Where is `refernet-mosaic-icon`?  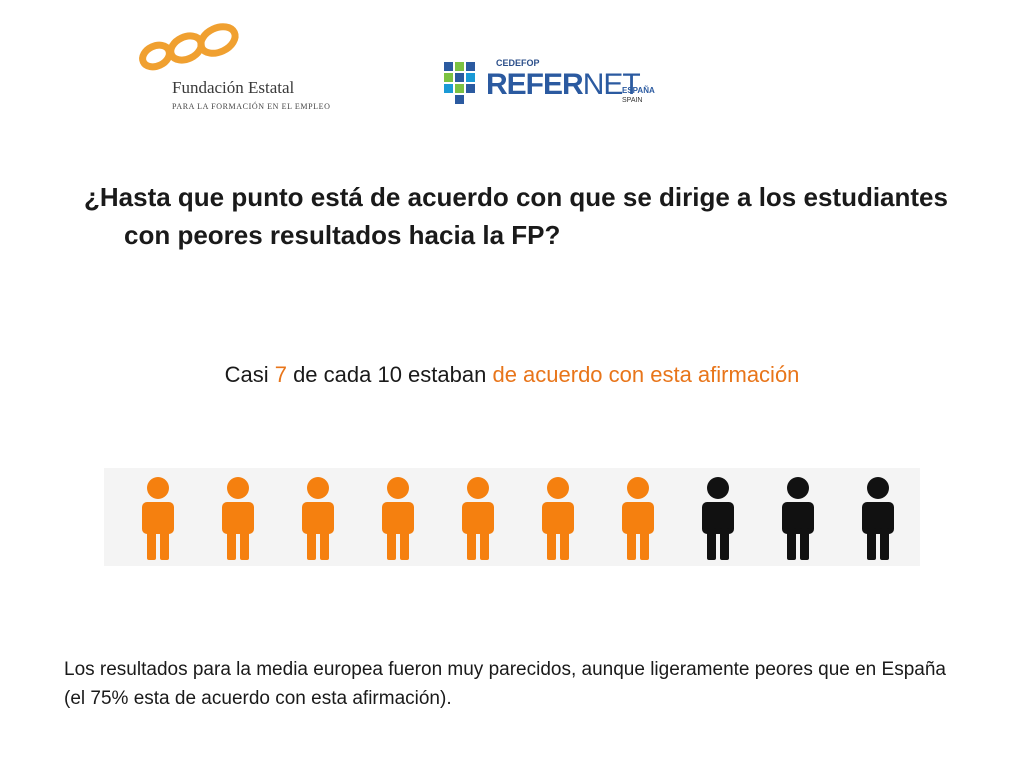
refernet-mosaic-icon is located at coordinates (459, 83).